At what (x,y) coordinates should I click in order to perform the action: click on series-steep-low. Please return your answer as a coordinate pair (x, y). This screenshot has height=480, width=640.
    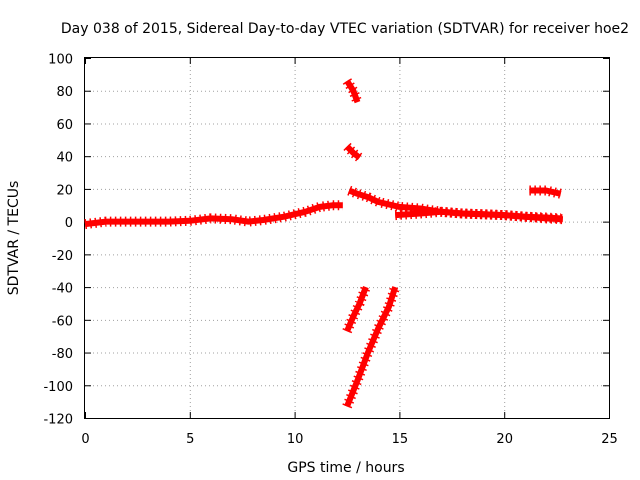
    Looking at the image, I should click on (371, 347).